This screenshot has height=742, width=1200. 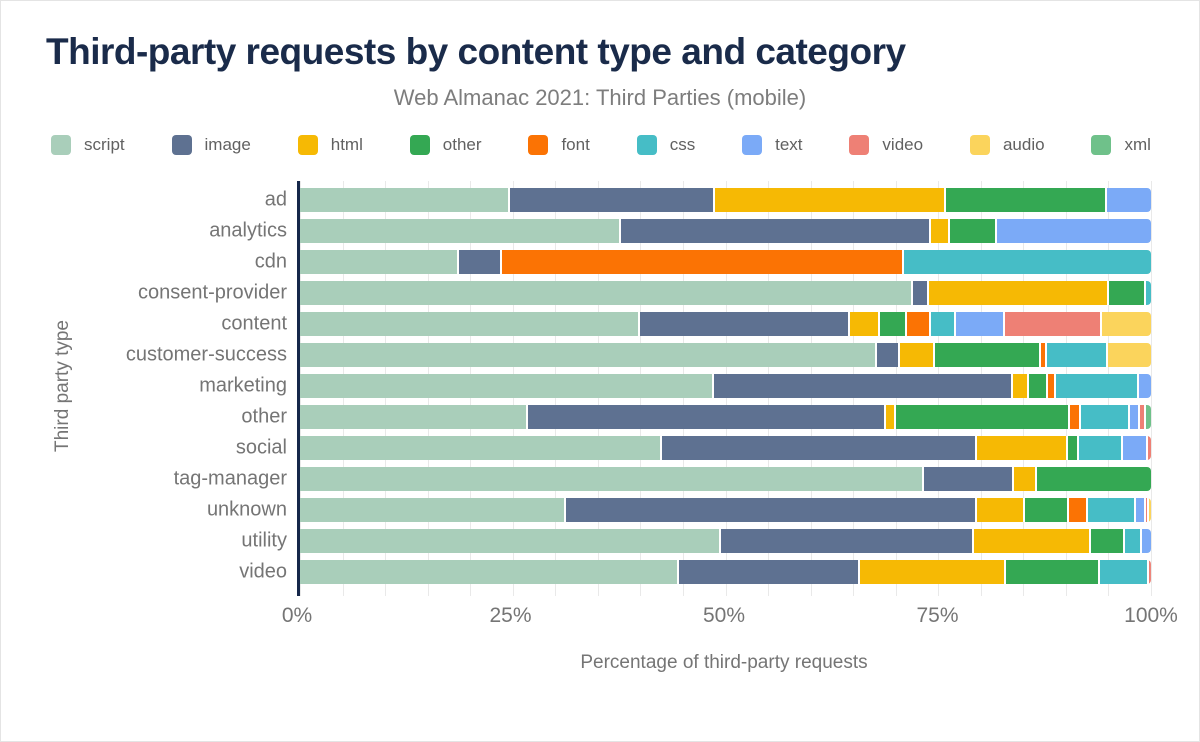 I want to click on bar-segment-marketing-text, so click(x=1144, y=385).